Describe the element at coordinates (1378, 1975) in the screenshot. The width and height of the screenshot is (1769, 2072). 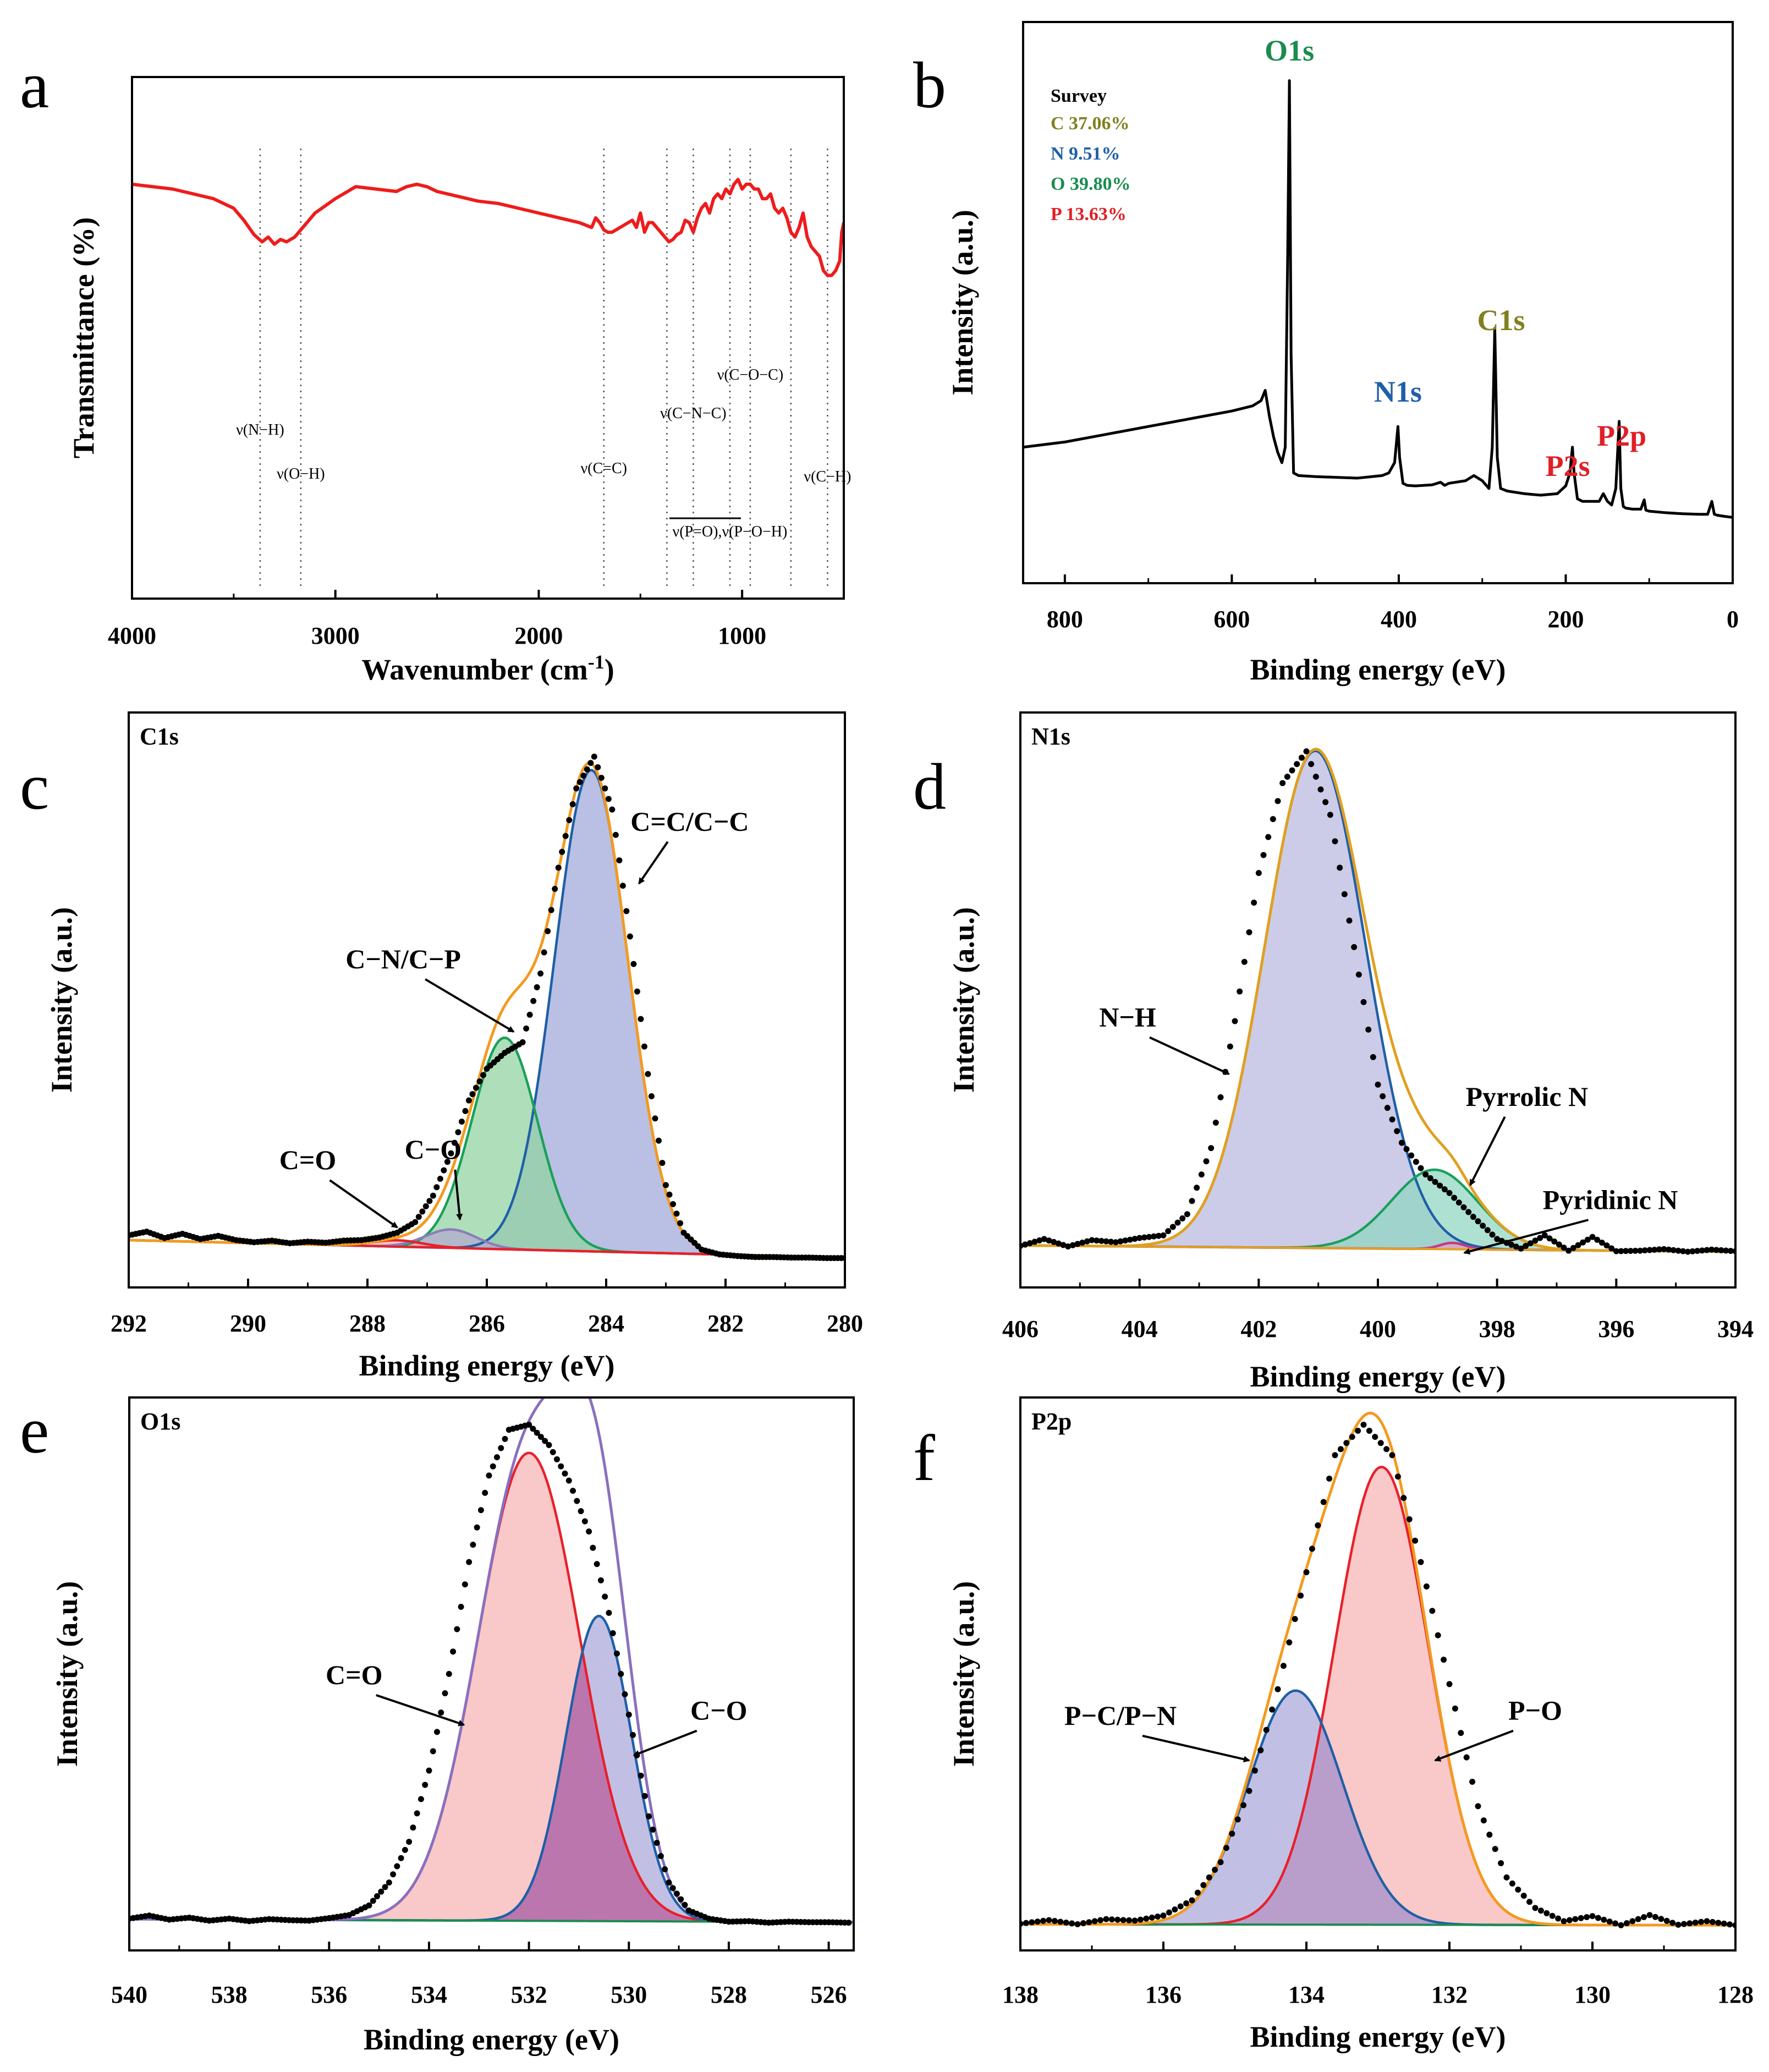
I see `x-axis: 138 136 134 132 130 128` at that location.